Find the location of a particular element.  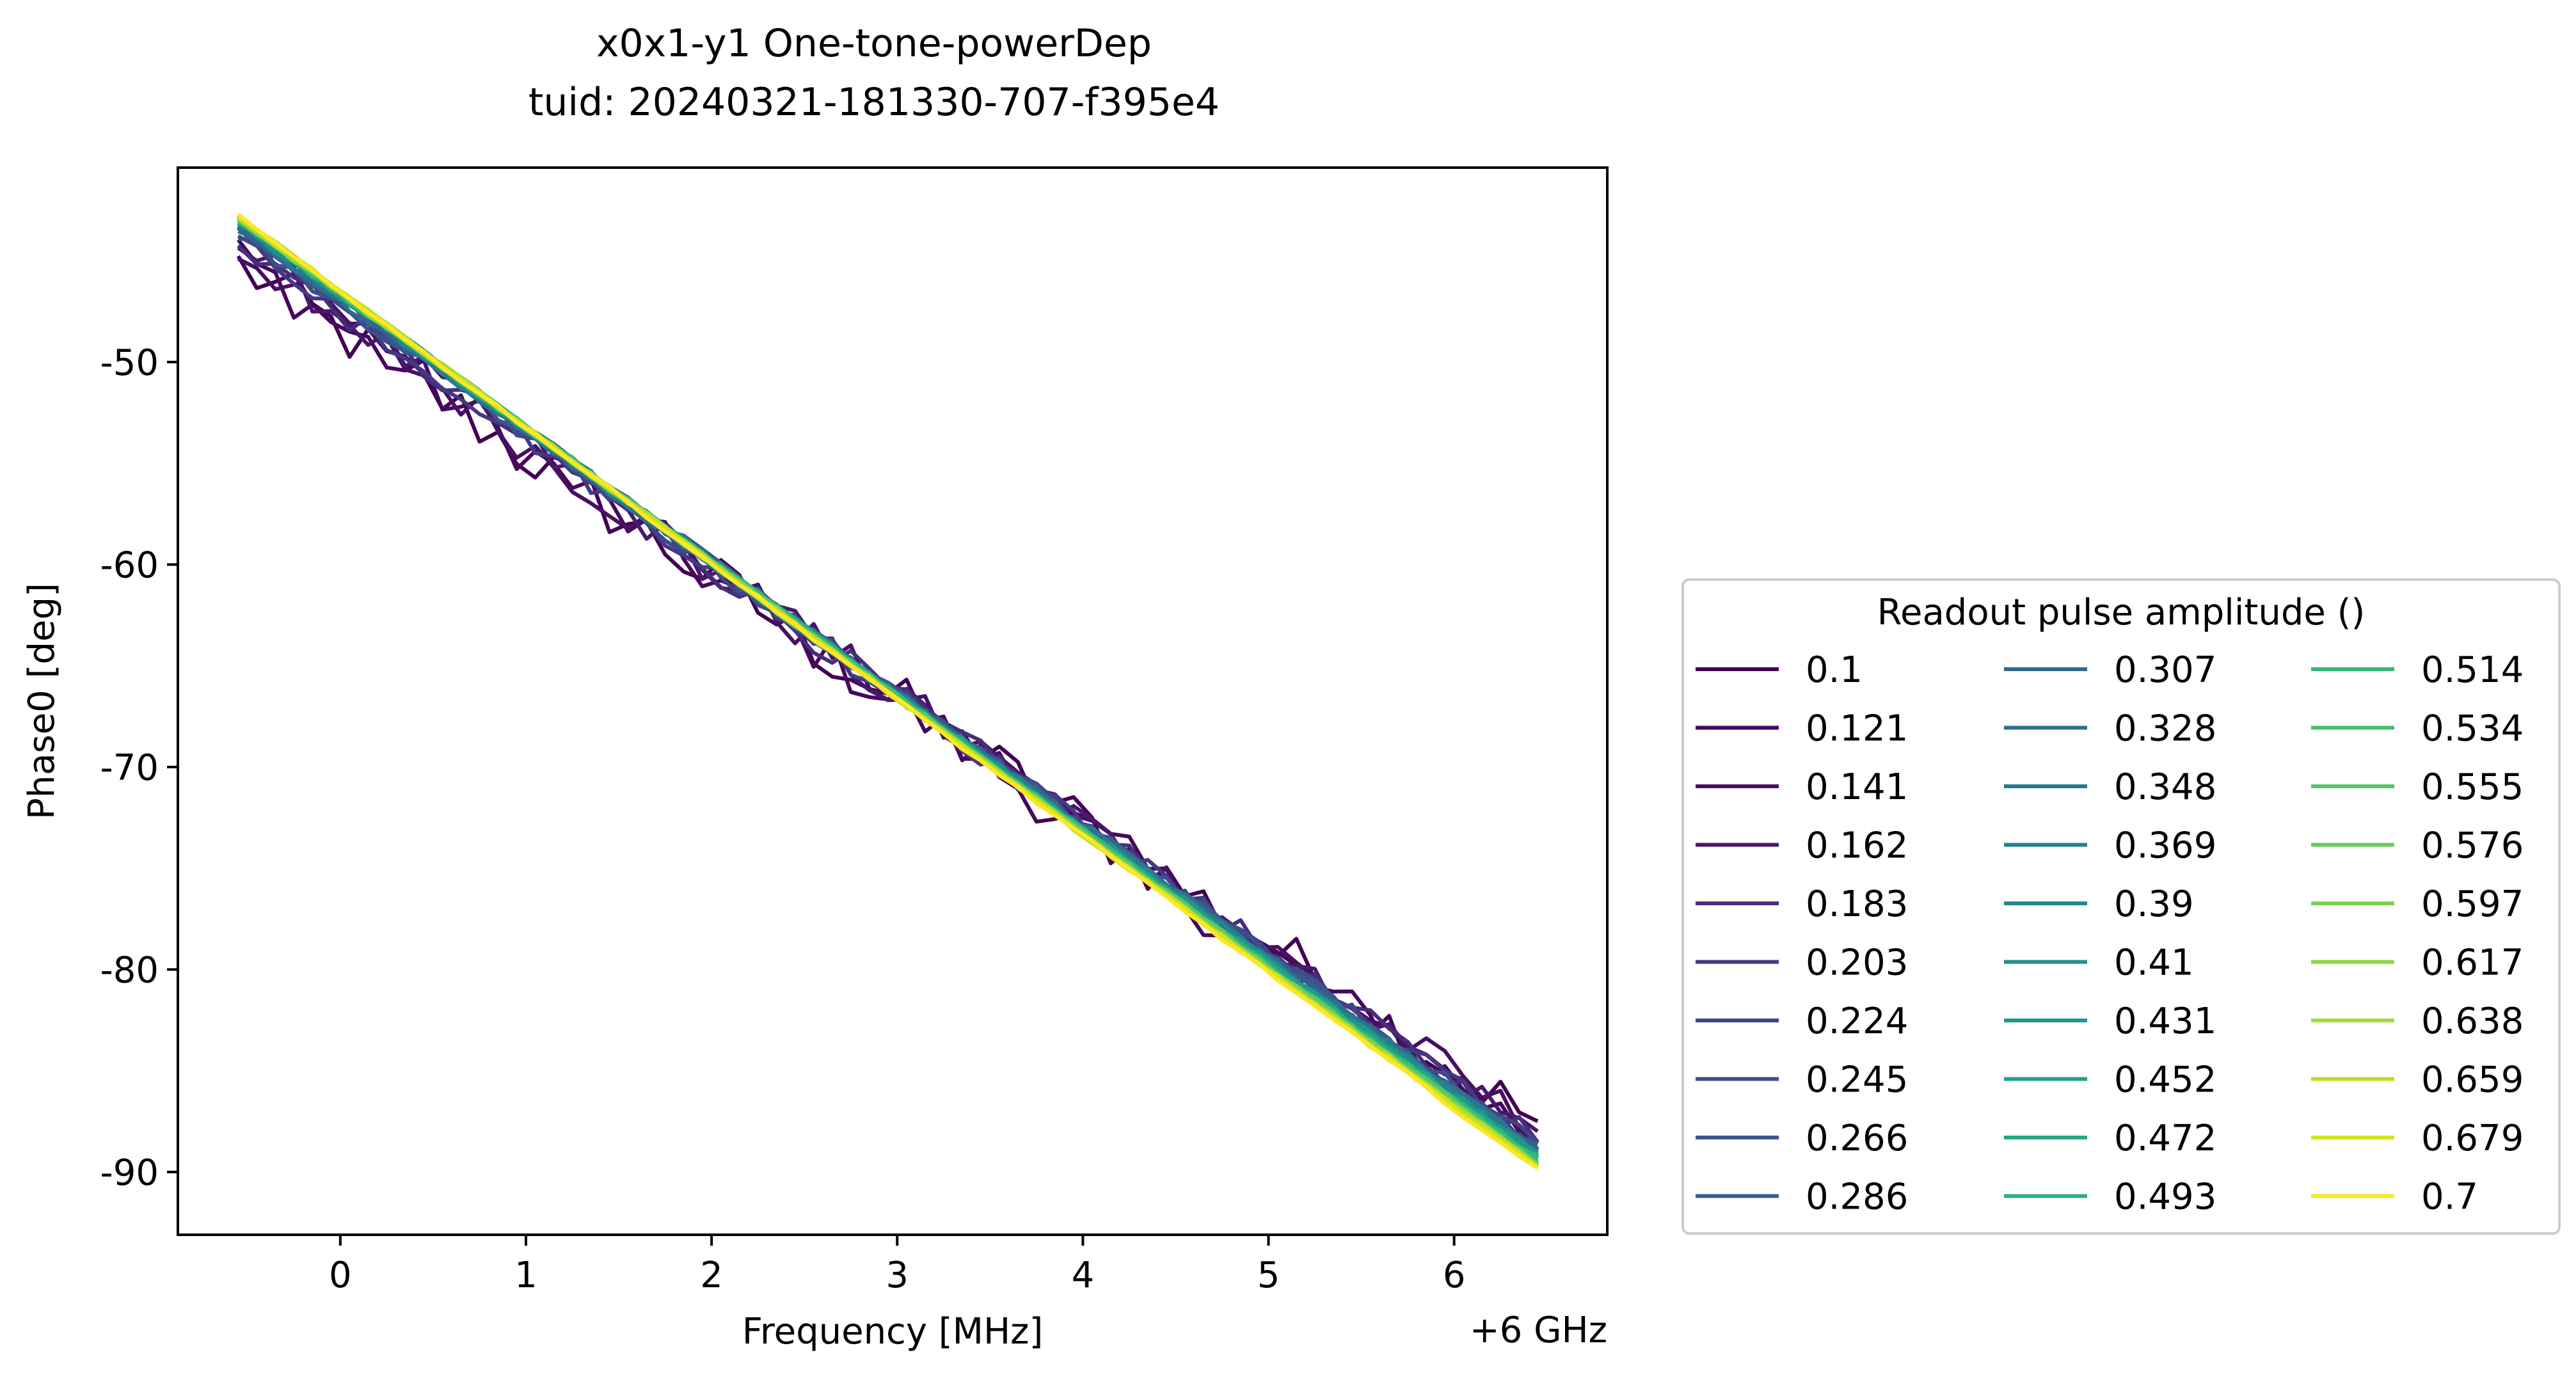

legend-label: 0.141 is located at coordinates (1857, 787).